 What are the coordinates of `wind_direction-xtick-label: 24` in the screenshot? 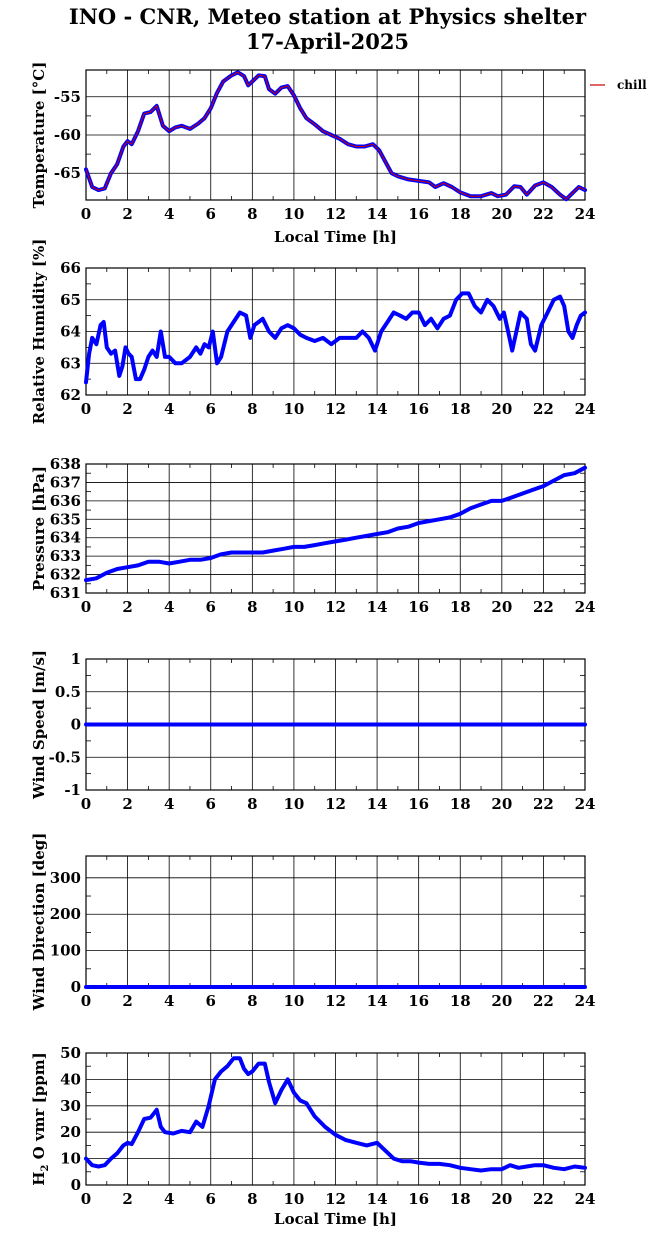 It's located at (585, 1001).